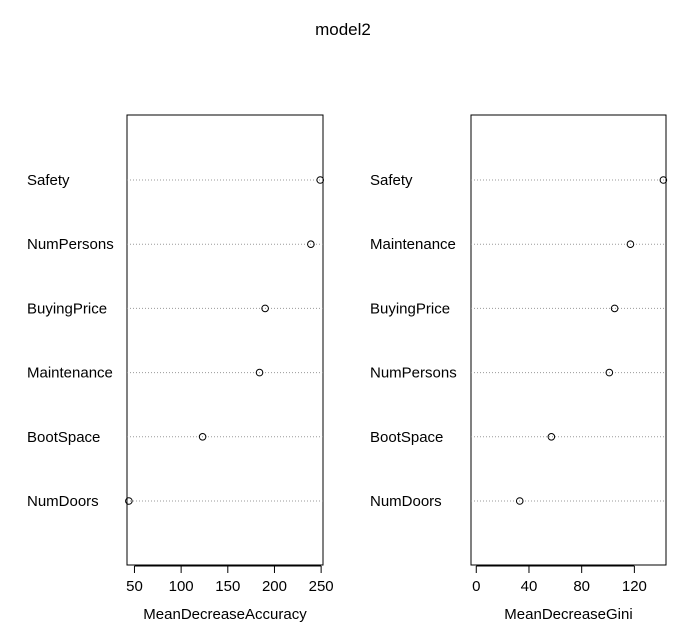 The width and height of the screenshot is (686, 642). Describe the element at coordinates (181, 586) in the screenshot. I see `x-tick-label: 100` at that location.